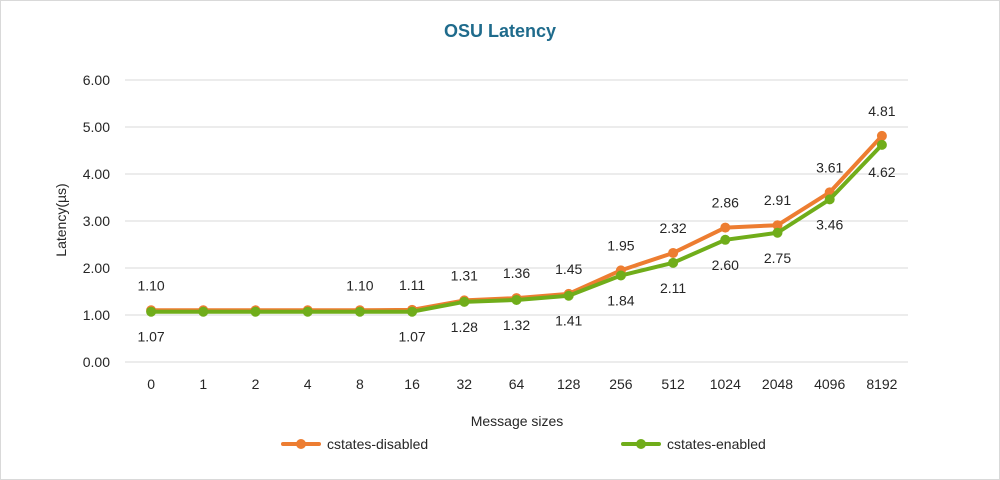  Describe the element at coordinates (96, 127) in the screenshot. I see `y-tick-label: 5.00` at that location.